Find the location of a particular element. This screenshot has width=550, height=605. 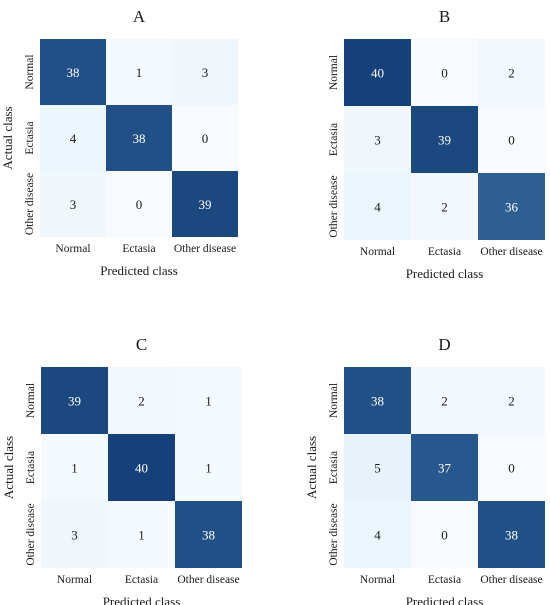

cell-value-label: 36 is located at coordinates (512, 207).